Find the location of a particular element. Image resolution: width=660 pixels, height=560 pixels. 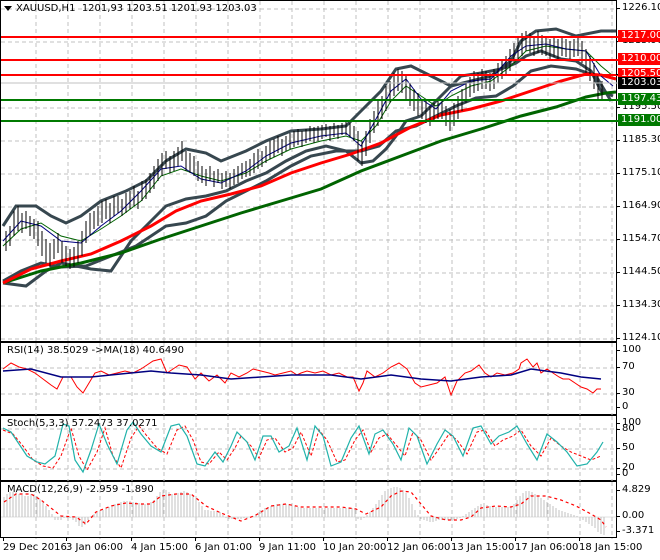

rsi-tick: 0 is located at coordinates (621, 407).